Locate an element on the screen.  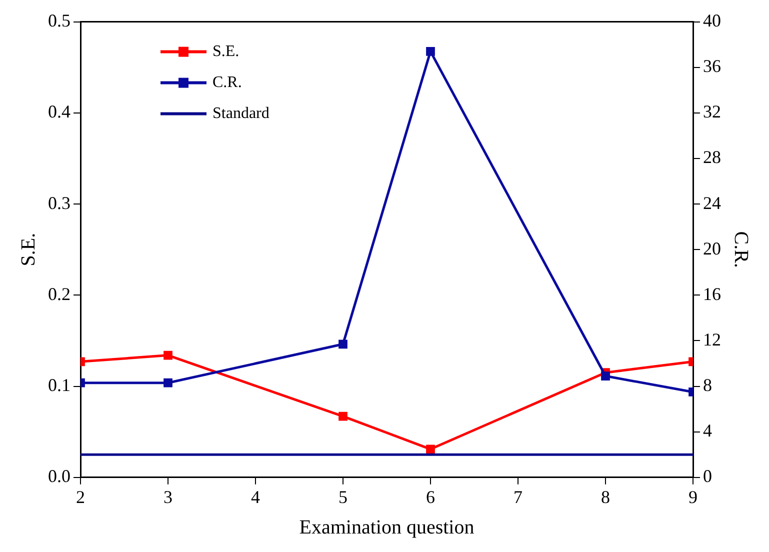
y2-tick-label: 16 is located at coordinates (712, 294).